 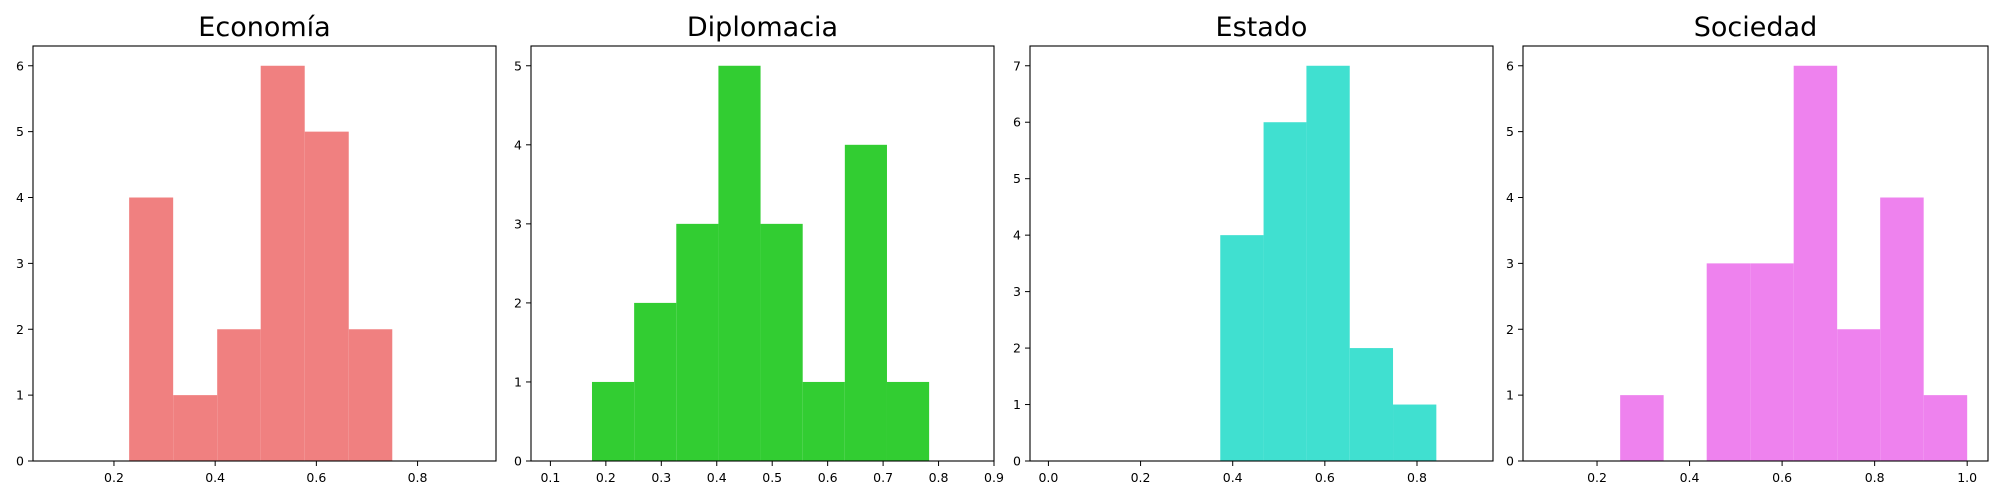 What do you see at coordinates (1017, 65) in the screenshot?
I see `y-tick-label: 7` at bounding box center [1017, 65].